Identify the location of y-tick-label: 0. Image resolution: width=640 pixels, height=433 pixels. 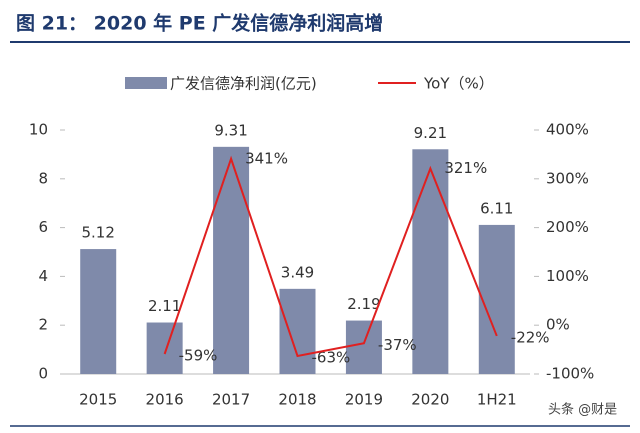
(43, 374).